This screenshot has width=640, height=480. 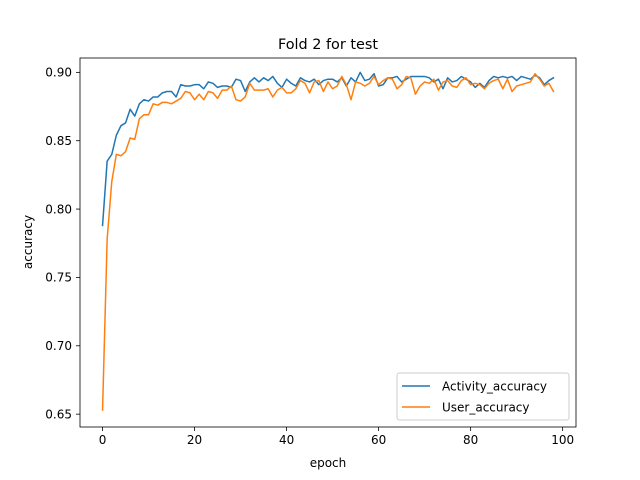 I want to click on y-tick-label: 0.75, so click(x=58, y=278).